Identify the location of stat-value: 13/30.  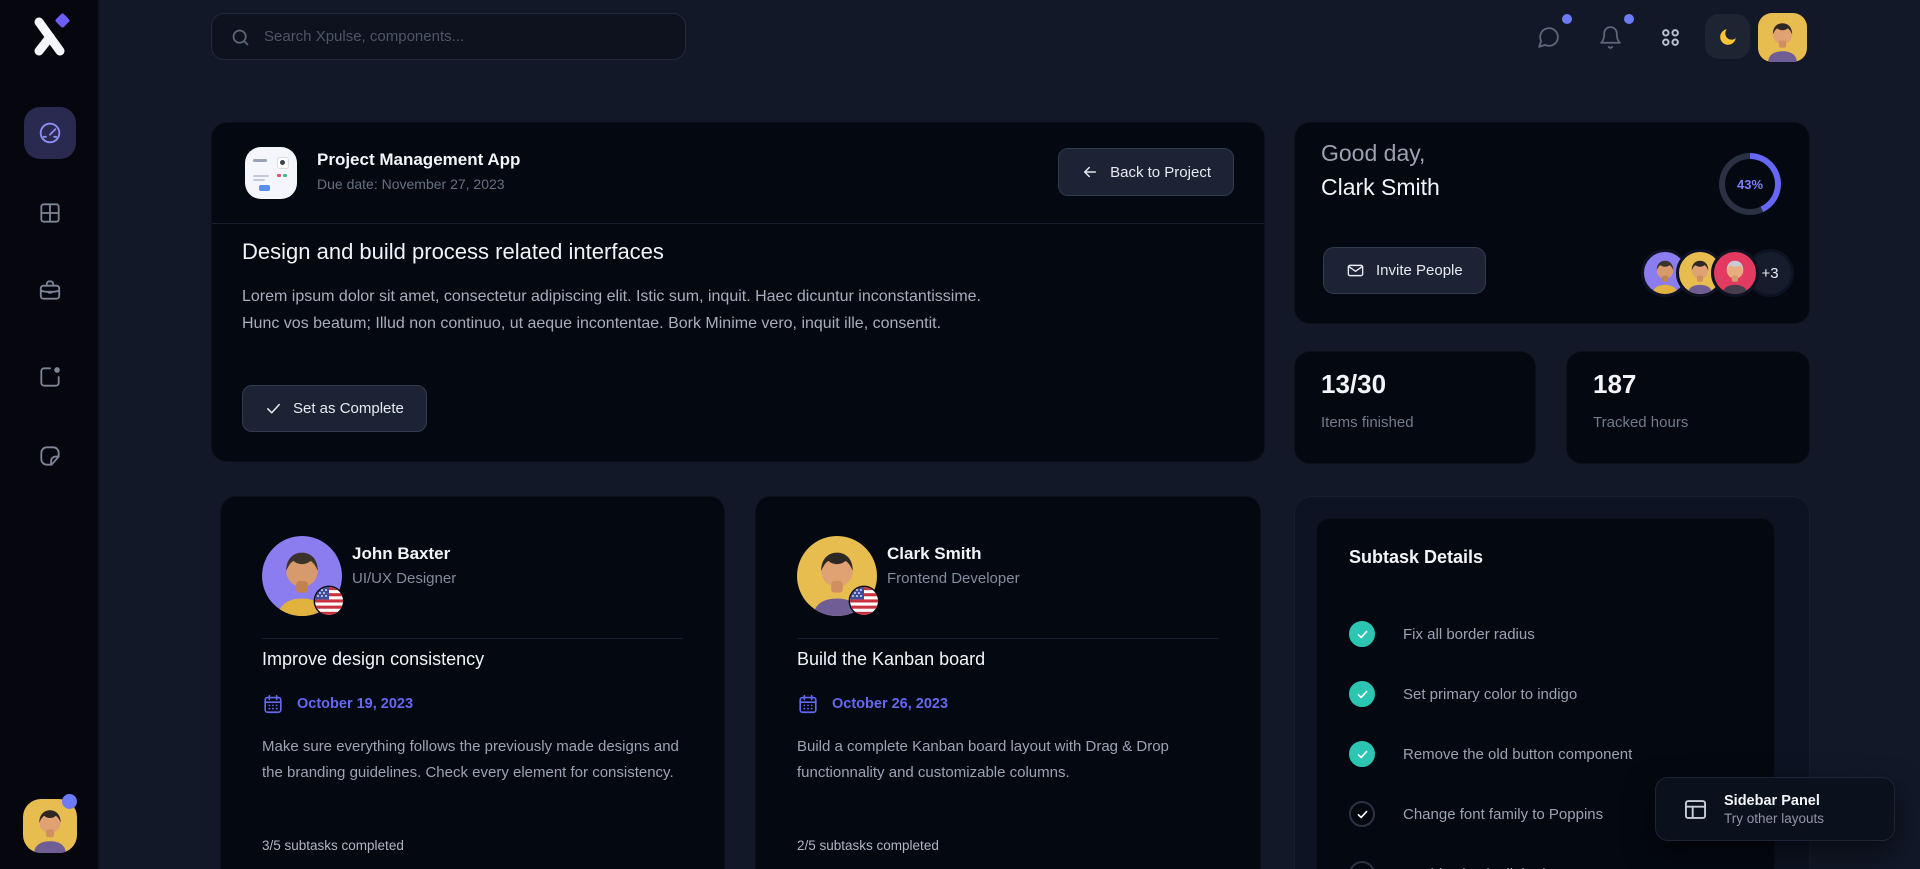
(1354, 384).